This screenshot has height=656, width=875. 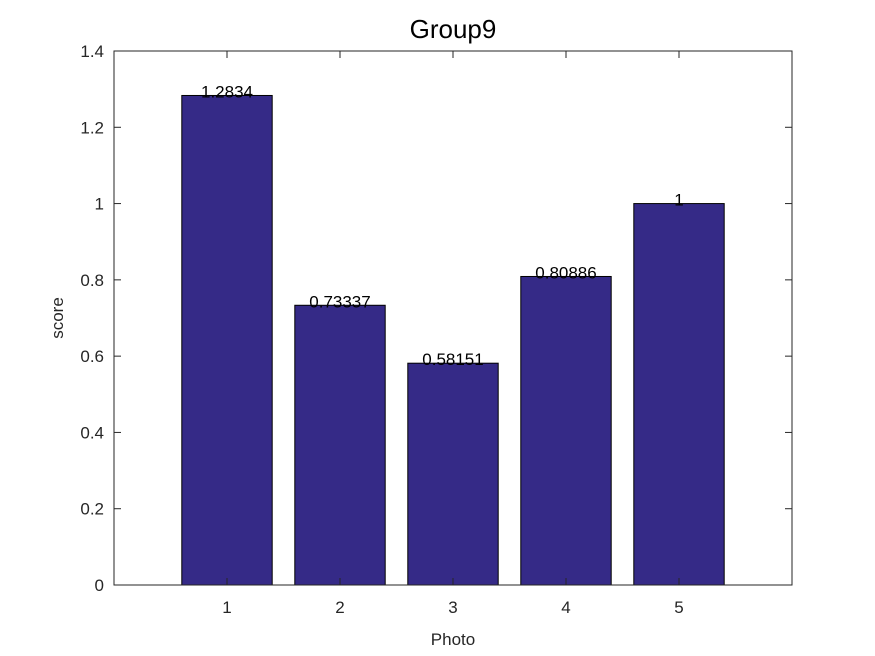 I want to click on y-axis-label: score, so click(x=57, y=318).